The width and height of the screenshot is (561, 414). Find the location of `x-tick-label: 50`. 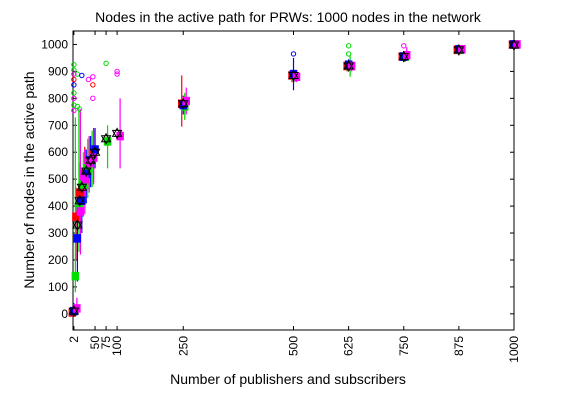

x-tick-label: 50 is located at coordinates (95, 343).